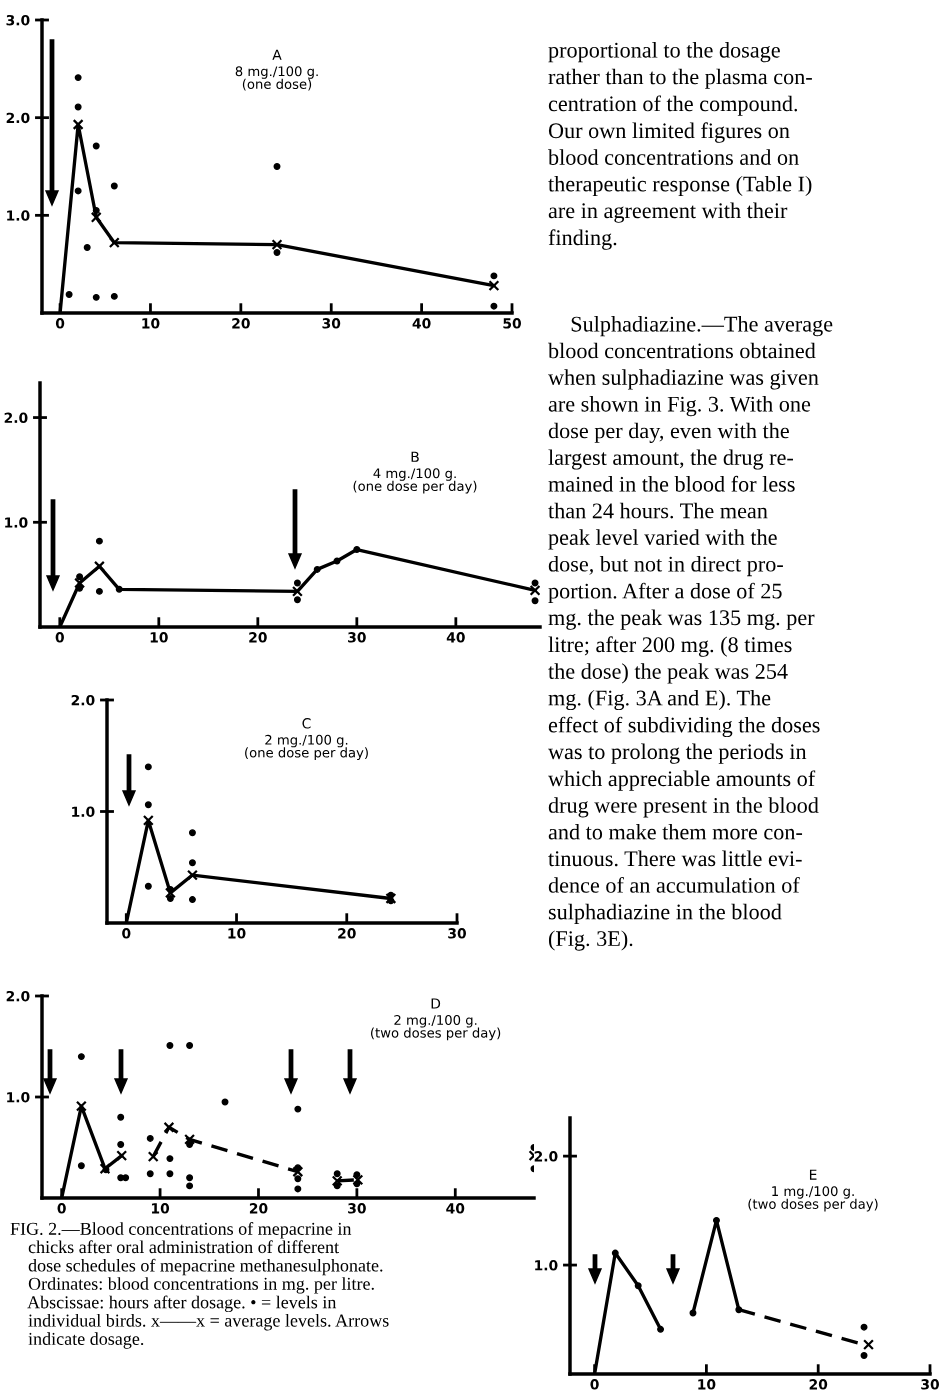 Image resolution: width=939 pixels, height=1394 pixels. Describe the element at coordinates (436, 1027) in the screenshot. I see `text: 2 mg./100 g. (two doses per day)` at that location.